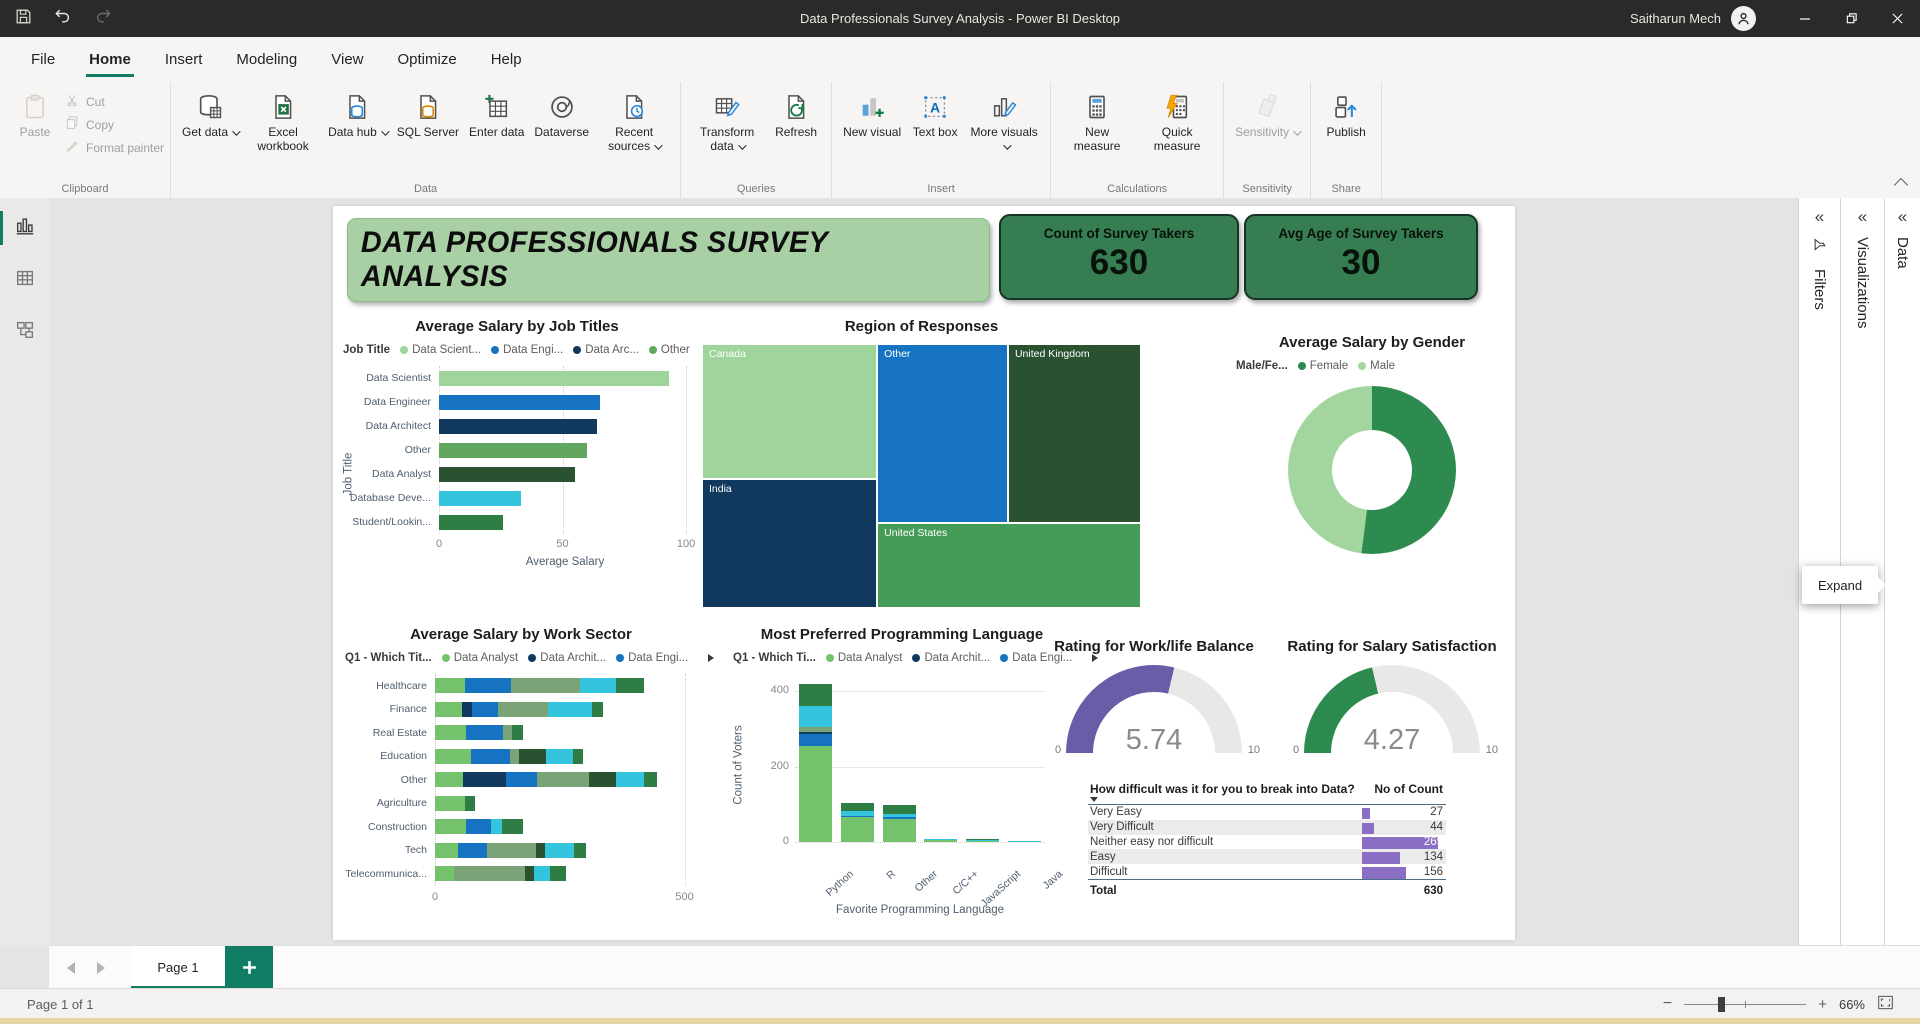 This screenshot has height=1024, width=1920. What do you see at coordinates (790, 412) in the screenshot?
I see `treemap-block-canada: Canada` at bounding box center [790, 412].